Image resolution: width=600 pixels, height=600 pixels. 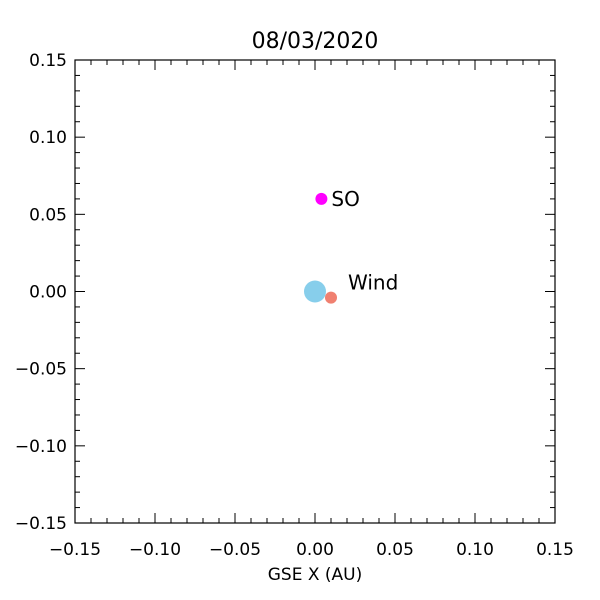 What do you see at coordinates (315, 550) in the screenshot?
I see `x-tick-label: 0.00` at bounding box center [315, 550].